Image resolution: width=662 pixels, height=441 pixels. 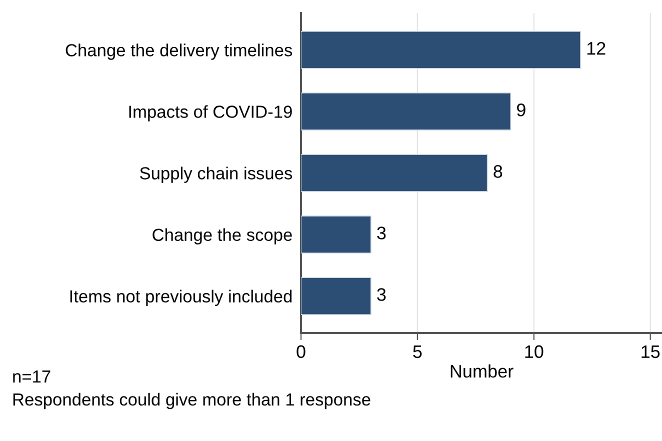 What do you see at coordinates (521, 110) in the screenshot?
I see `data-label: 9` at bounding box center [521, 110].